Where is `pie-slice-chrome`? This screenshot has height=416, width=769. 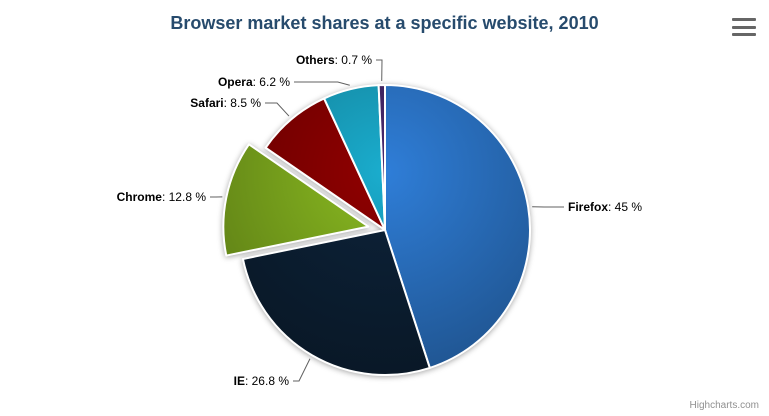 pie-slice-chrome is located at coordinates (296, 200).